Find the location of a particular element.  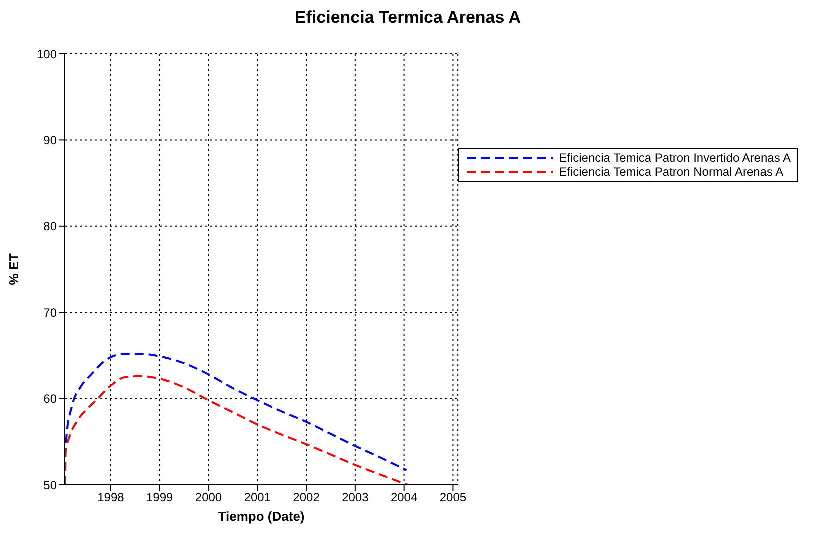

chart-title: Eficiencia Termica Arenas A is located at coordinates (408, 18).